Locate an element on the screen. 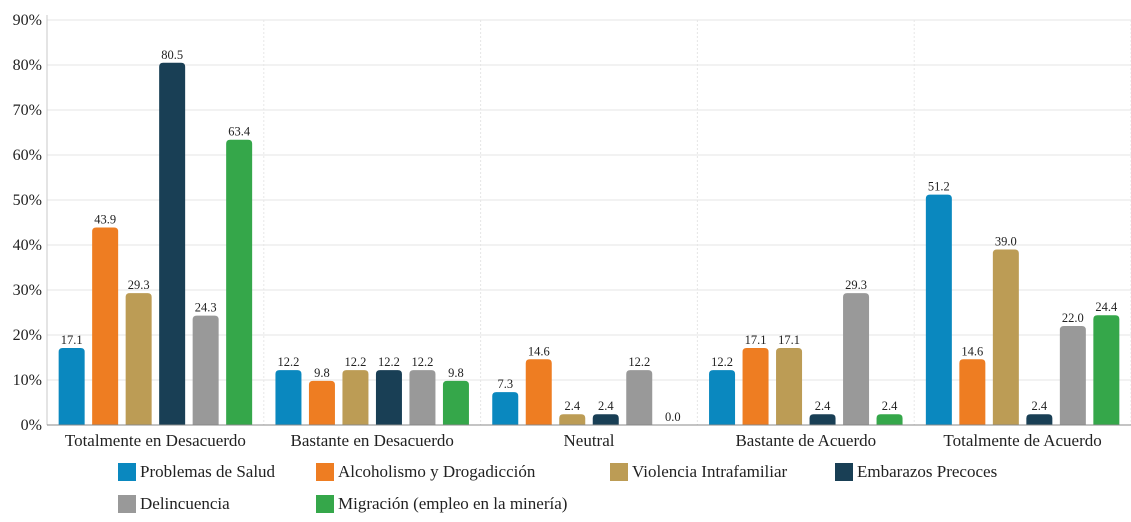  y-tick-label: 50% is located at coordinates (27, 200).